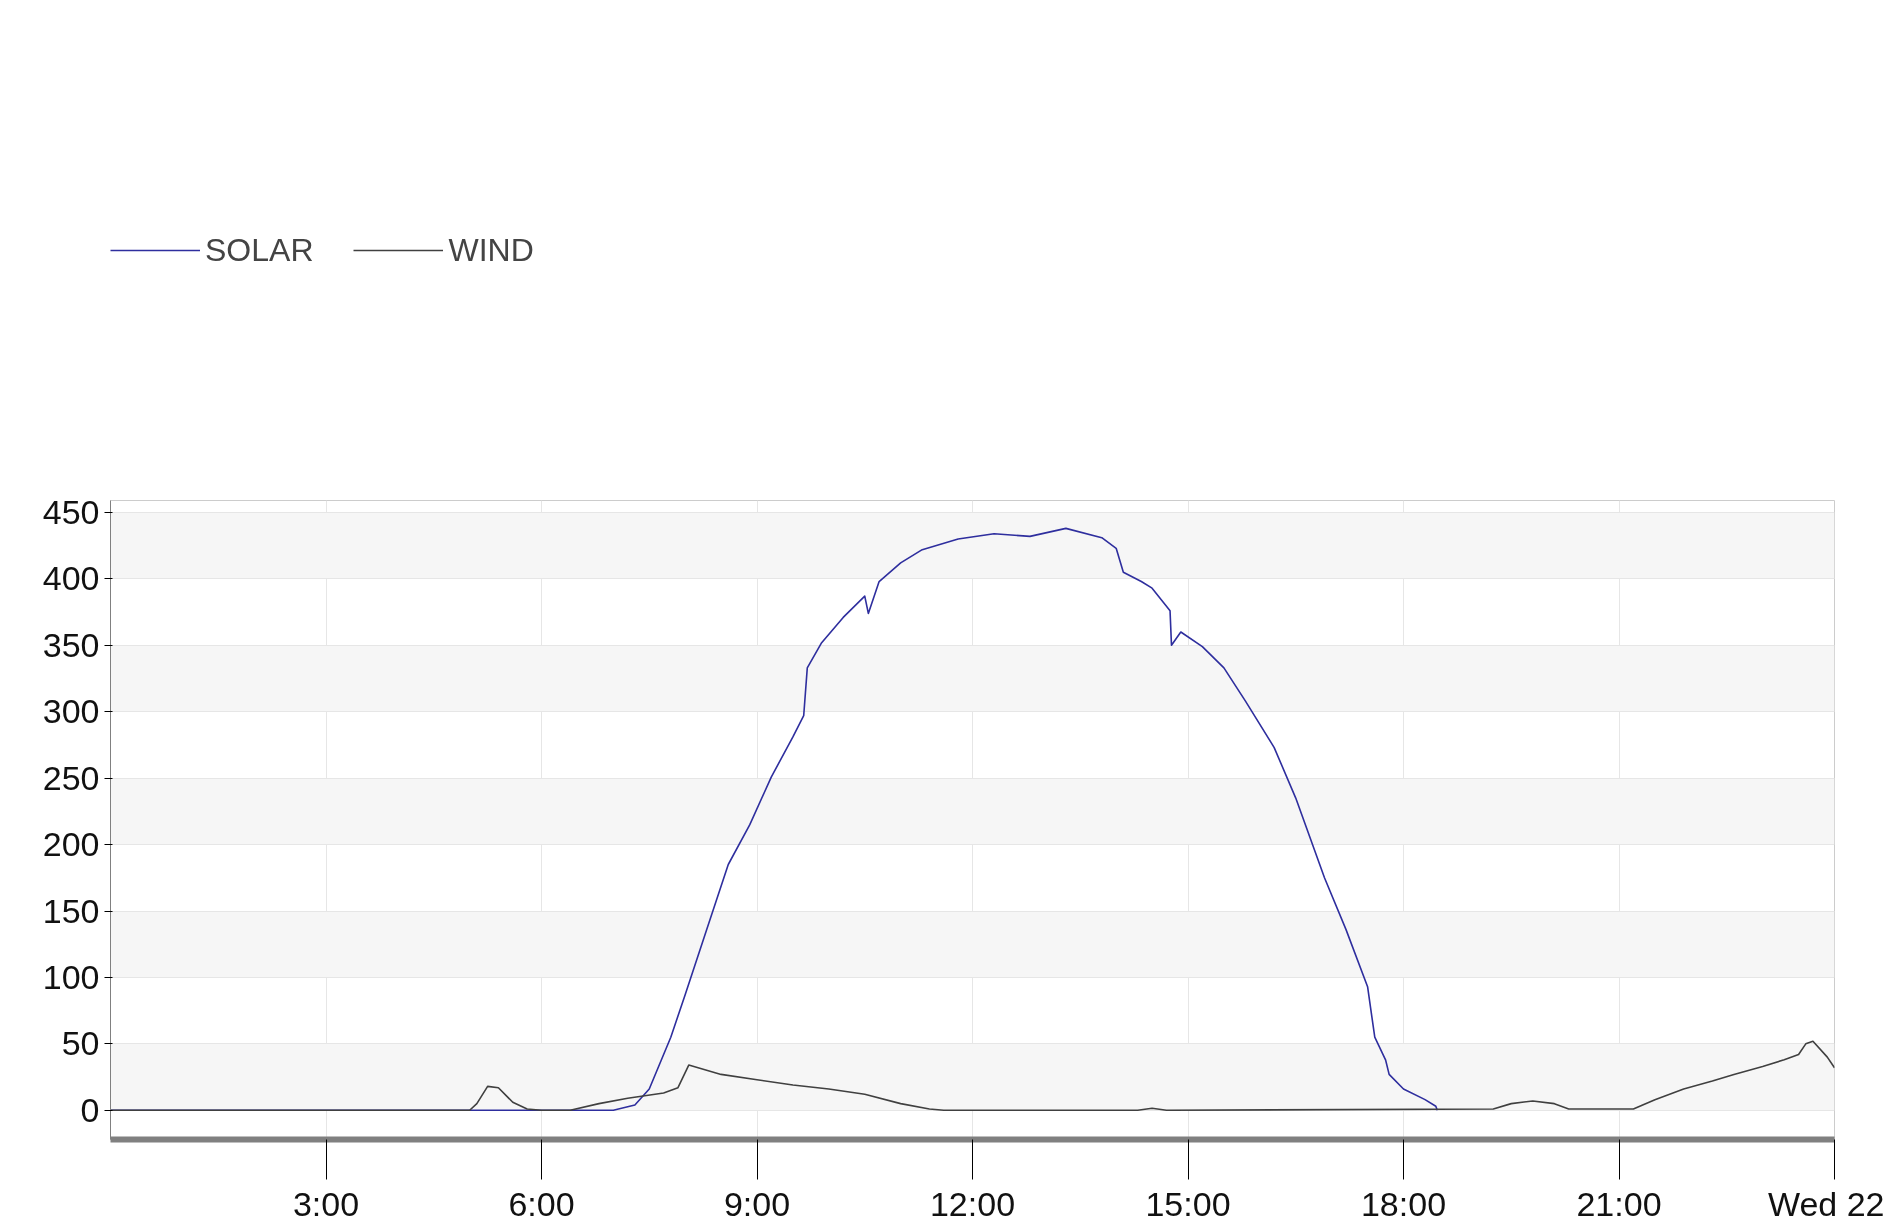 The height and width of the screenshot is (1225, 1884). What do you see at coordinates (326, 1203) in the screenshot?
I see `x-tick-label: 3:00` at bounding box center [326, 1203].